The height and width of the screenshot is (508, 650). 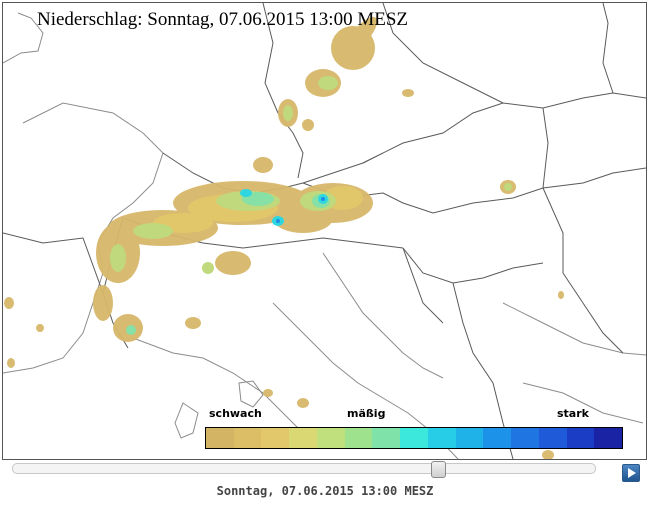 I want to click on play-icon, so click(x=632, y=473).